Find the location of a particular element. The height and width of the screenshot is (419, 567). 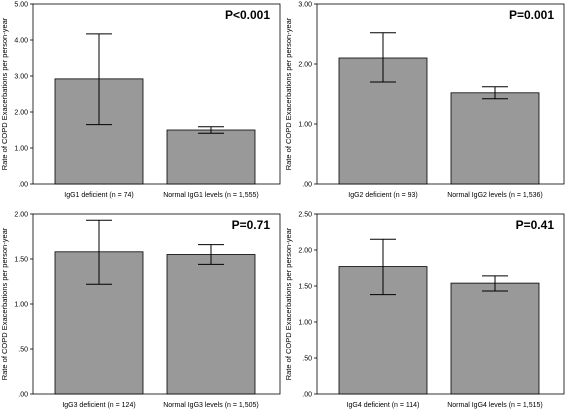

p-value-annotation: P=0.71 is located at coordinates (251, 225).